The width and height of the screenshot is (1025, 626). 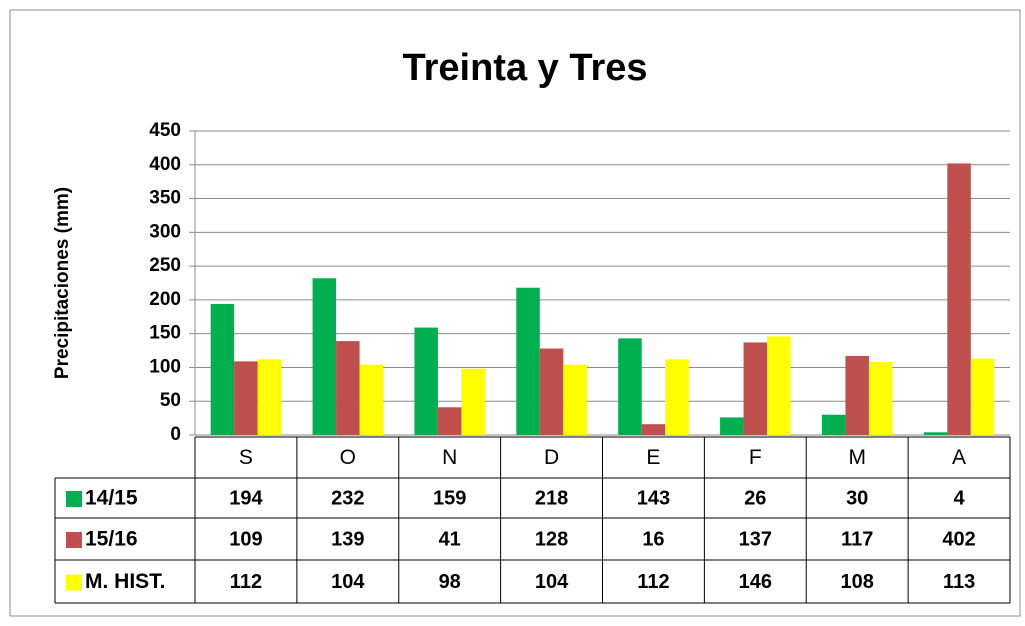 What do you see at coordinates (755, 539) in the screenshot?
I see `table-value: 137` at bounding box center [755, 539].